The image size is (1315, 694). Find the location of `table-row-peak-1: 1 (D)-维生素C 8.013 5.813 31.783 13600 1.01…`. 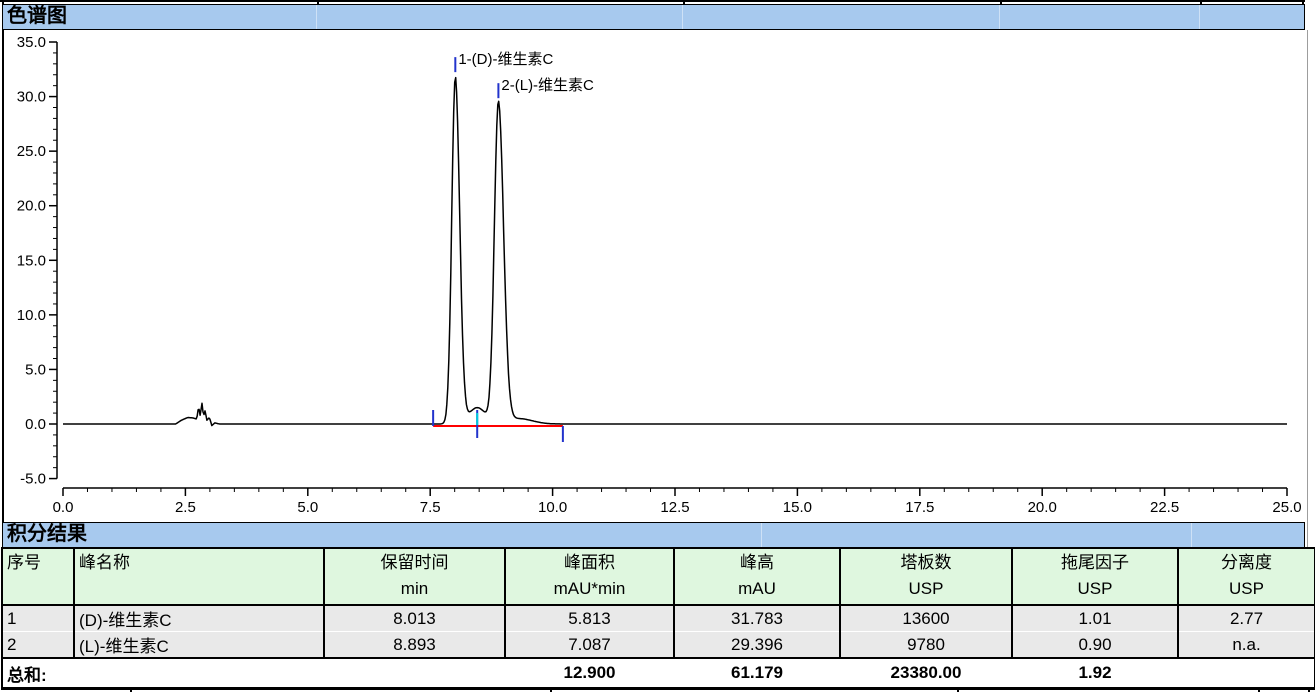

table-row-peak-1: 1 (D)-维生素C 8.013 5.813 31.783 13600 1.01… is located at coordinates (658, 618).